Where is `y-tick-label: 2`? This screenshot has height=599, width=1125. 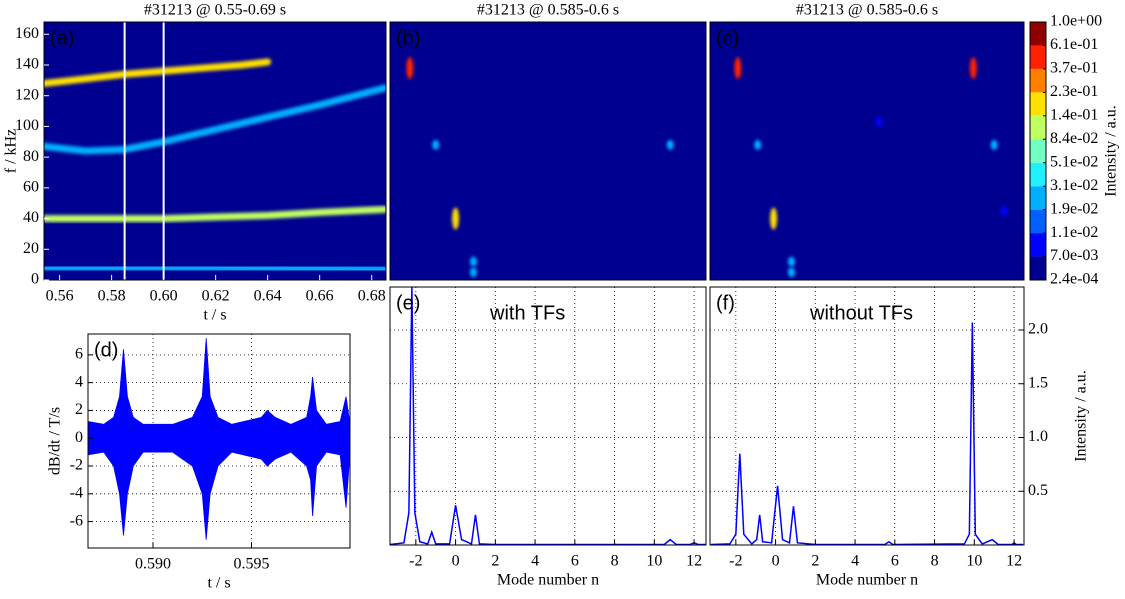 y-tick-label: 2 is located at coordinates (79, 409).